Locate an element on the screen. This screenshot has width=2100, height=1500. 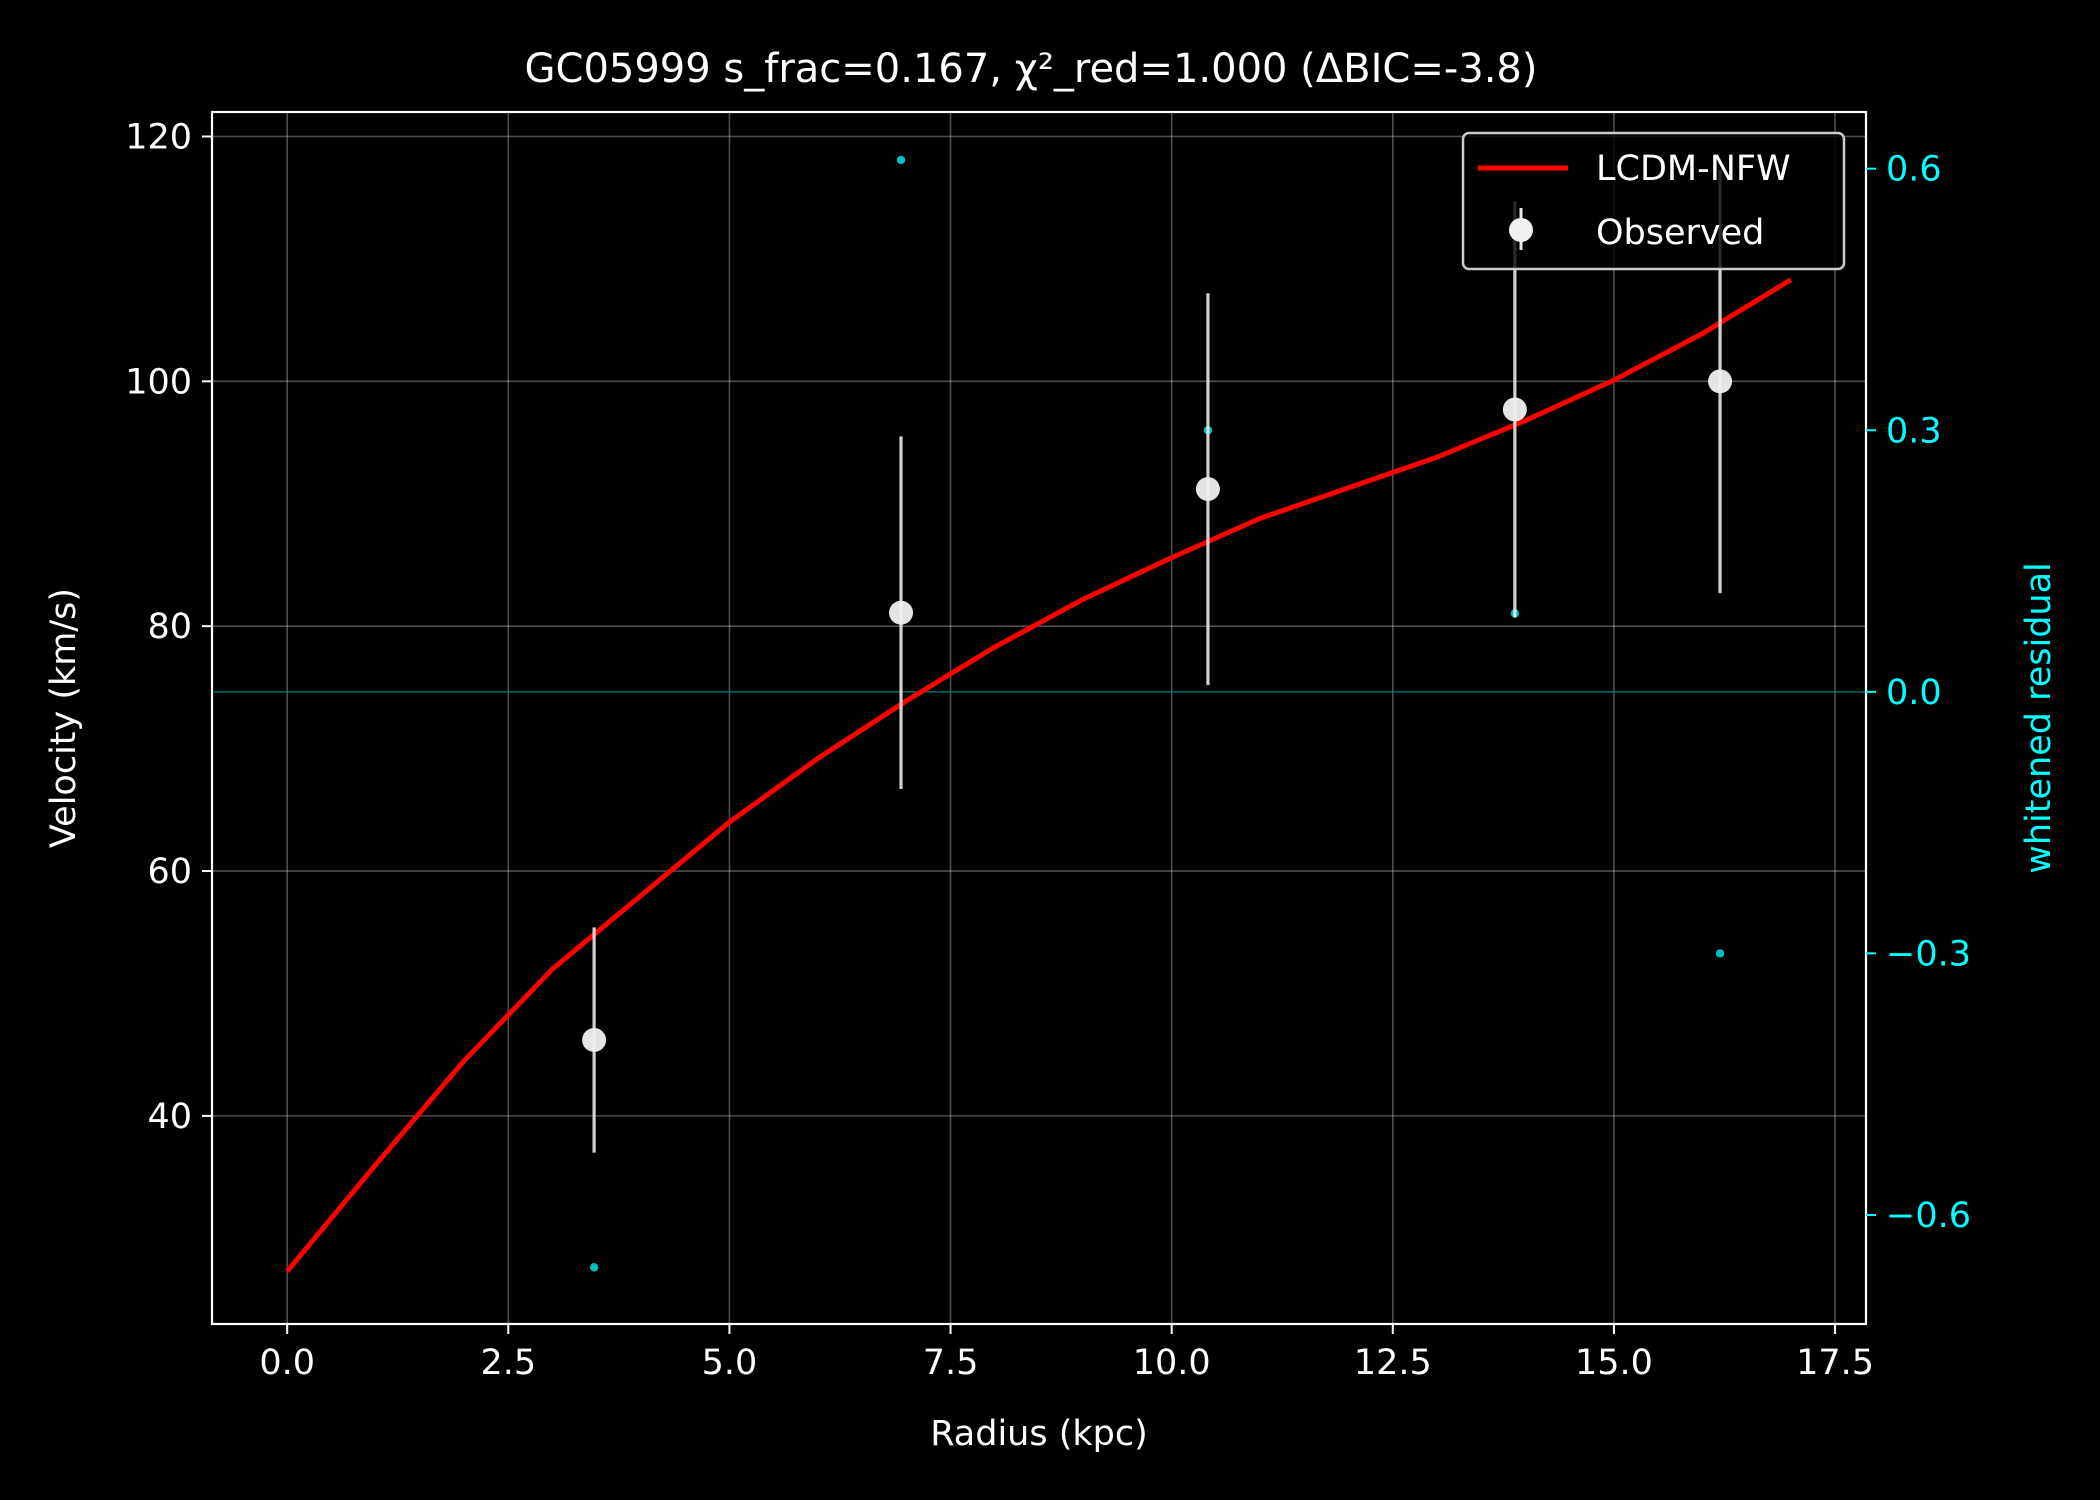
y2-tick-label: 0.0 is located at coordinates (1914, 693).